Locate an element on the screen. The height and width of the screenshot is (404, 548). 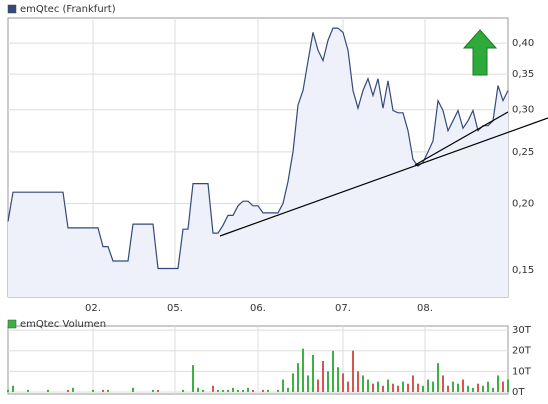
x-tick-label: 02. is located at coordinates (93, 308).